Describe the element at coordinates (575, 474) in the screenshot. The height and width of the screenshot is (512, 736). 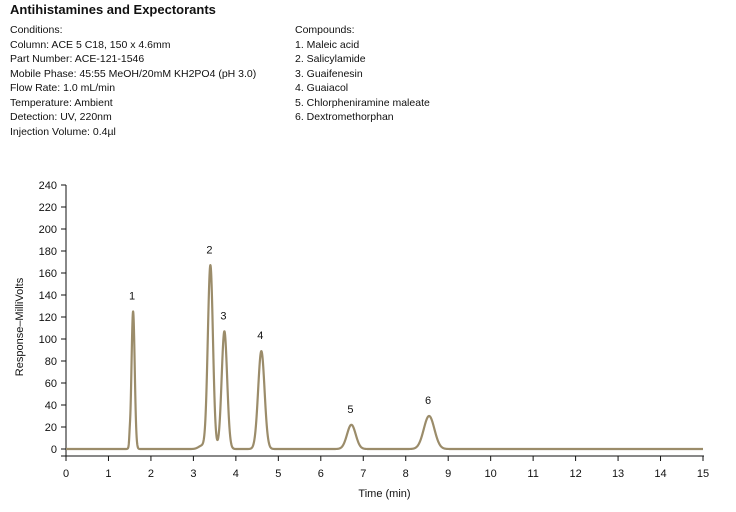
I see `x-tick-label: 12` at that location.